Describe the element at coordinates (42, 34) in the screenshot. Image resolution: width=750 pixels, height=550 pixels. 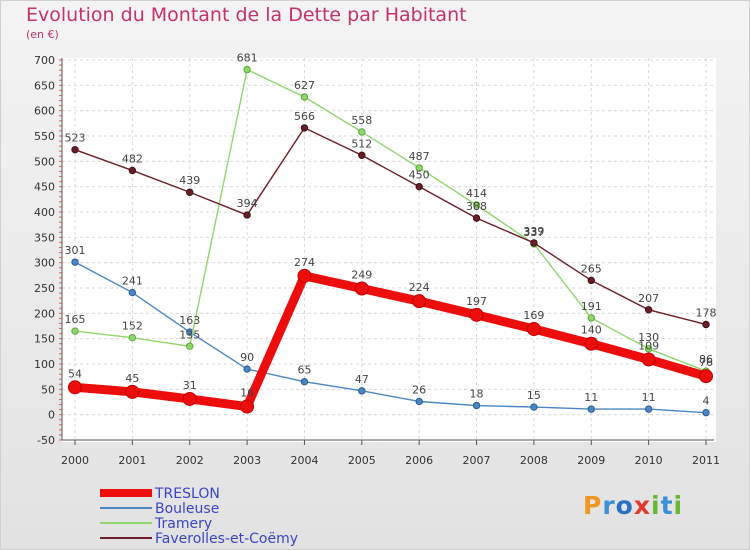
I see `chart-unit: (en €)` at that location.